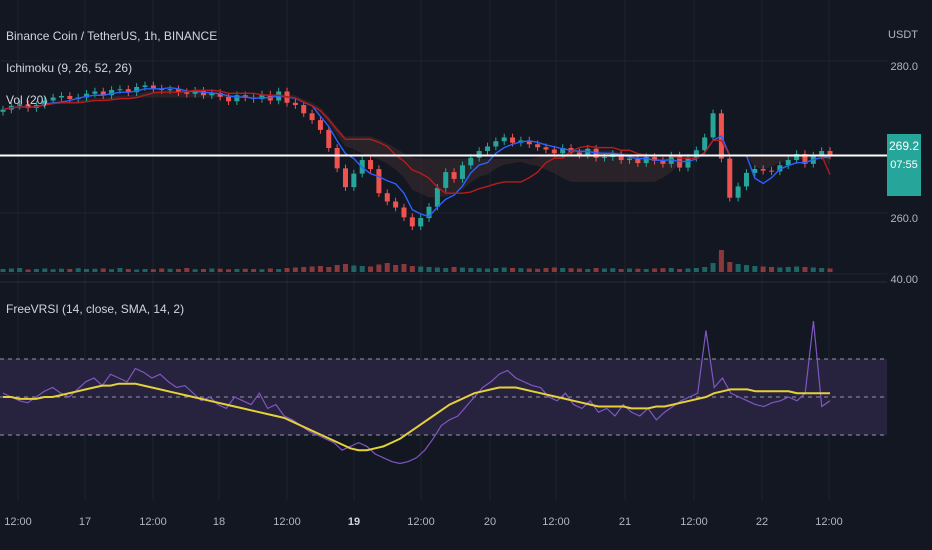  Describe the element at coordinates (416, 261) in the screenshot. I see `volume-bars` at that location.